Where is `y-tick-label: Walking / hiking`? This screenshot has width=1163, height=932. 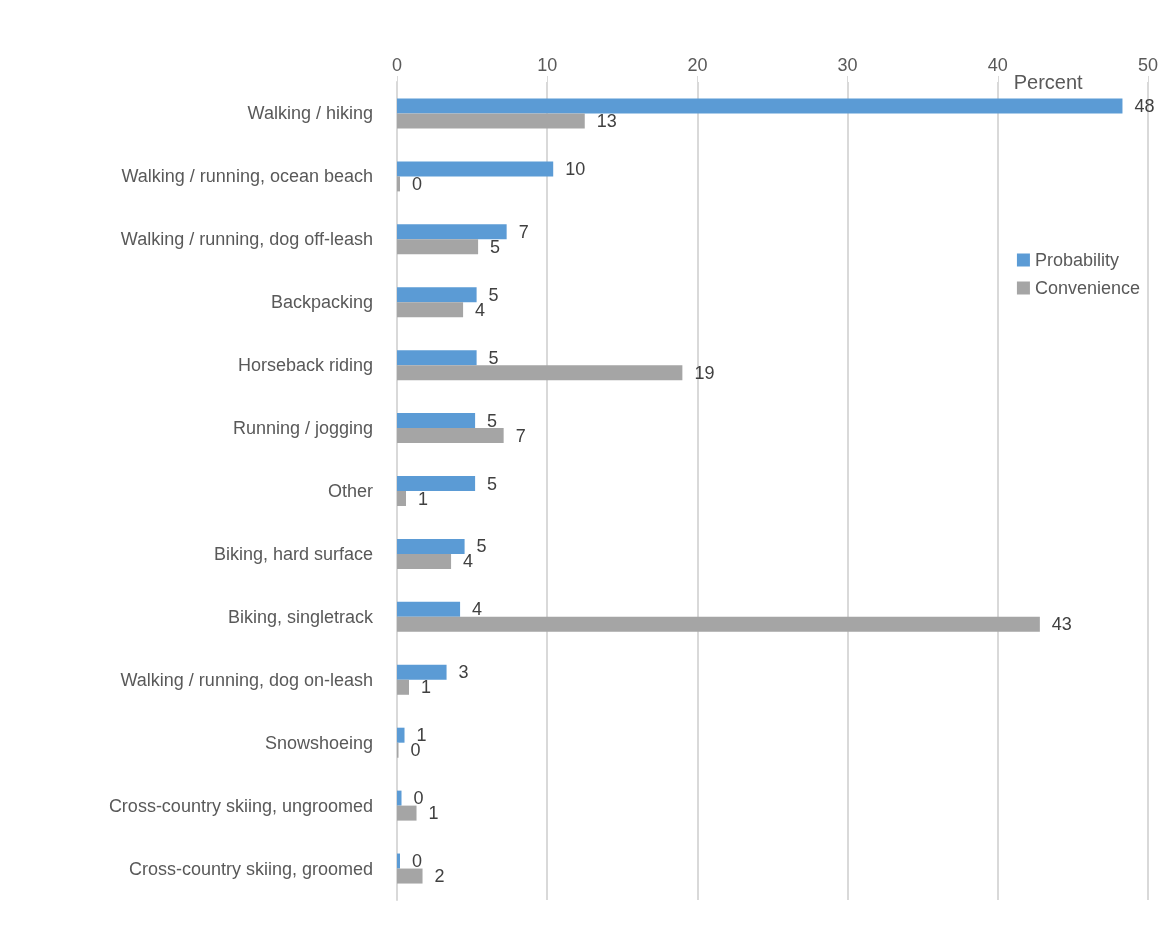
y-tick-label: Walking / hiking is located at coordinates (310, 113).